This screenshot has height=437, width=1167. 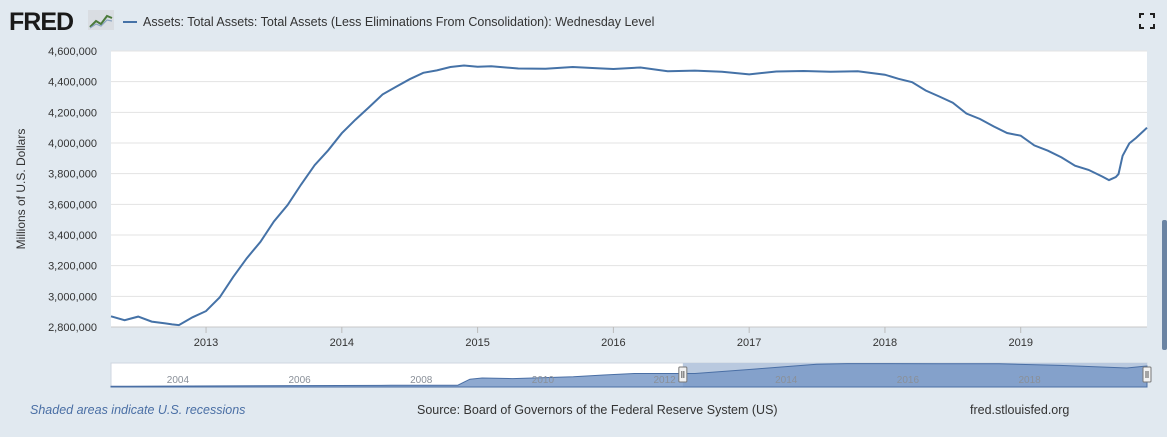 What do you see at coordinates (72, 297) in the screenshot?
I see `y-tick-label: 3,000,000` at bounding box center [72, 297].